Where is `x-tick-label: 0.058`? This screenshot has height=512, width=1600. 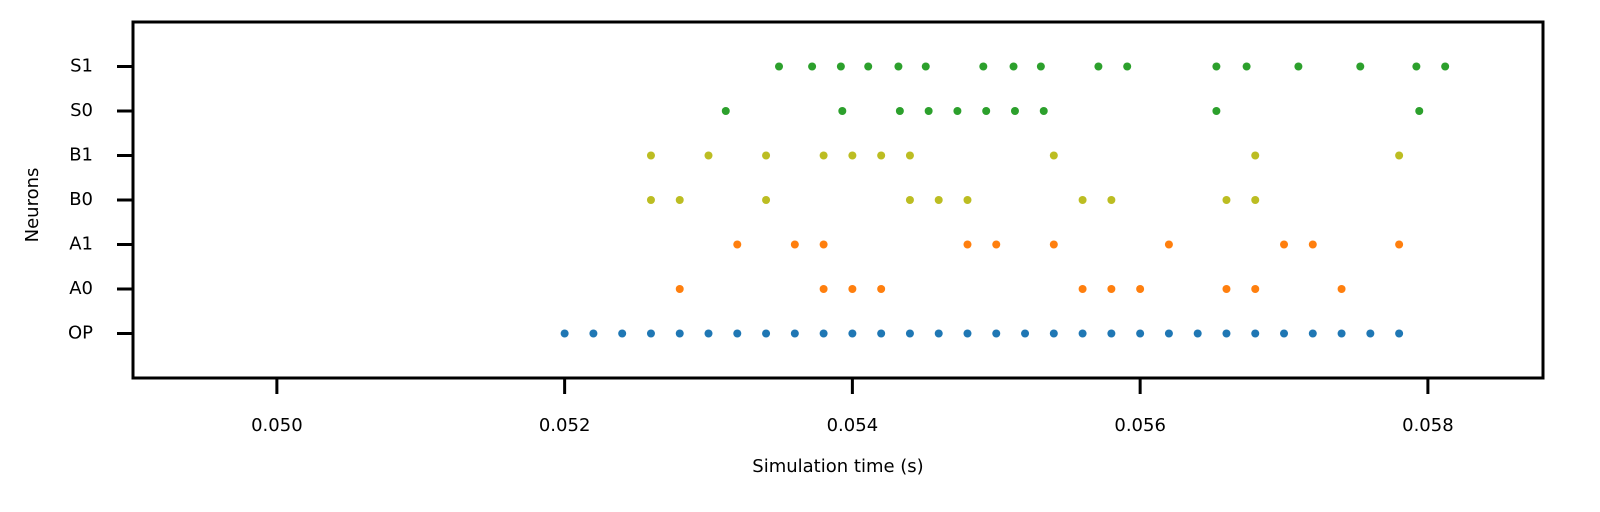 x-tick-label: 0.058 is located at coordinates (1428, 425).